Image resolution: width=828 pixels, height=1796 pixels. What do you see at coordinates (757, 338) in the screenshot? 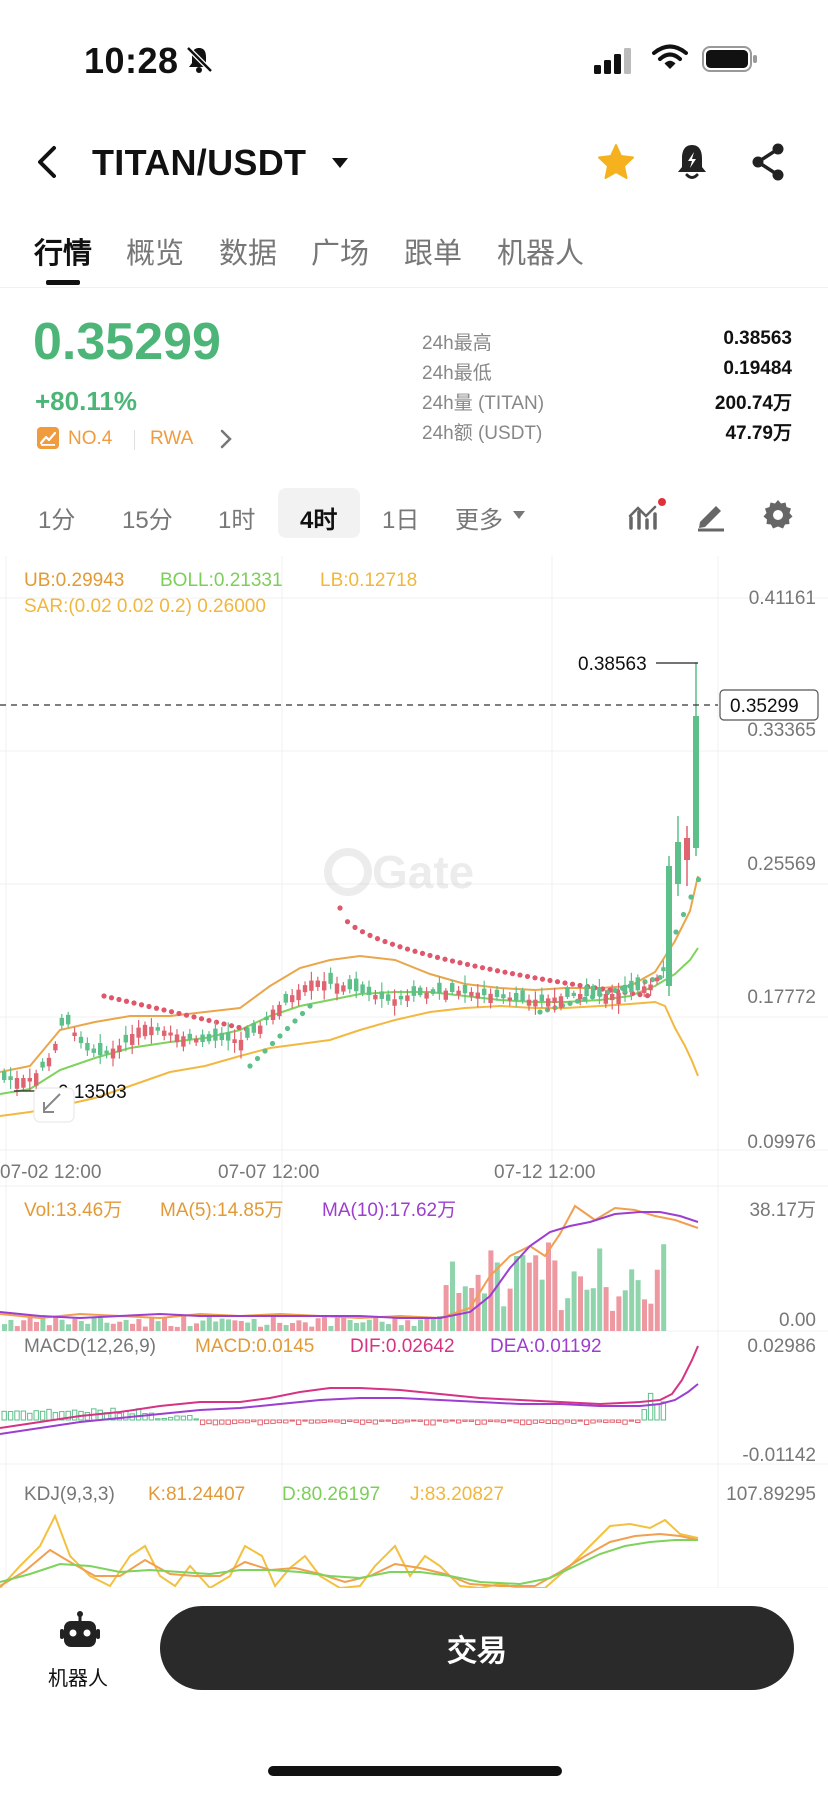
I see `stat-value: 0.38563` at bounding box center [757, 338].